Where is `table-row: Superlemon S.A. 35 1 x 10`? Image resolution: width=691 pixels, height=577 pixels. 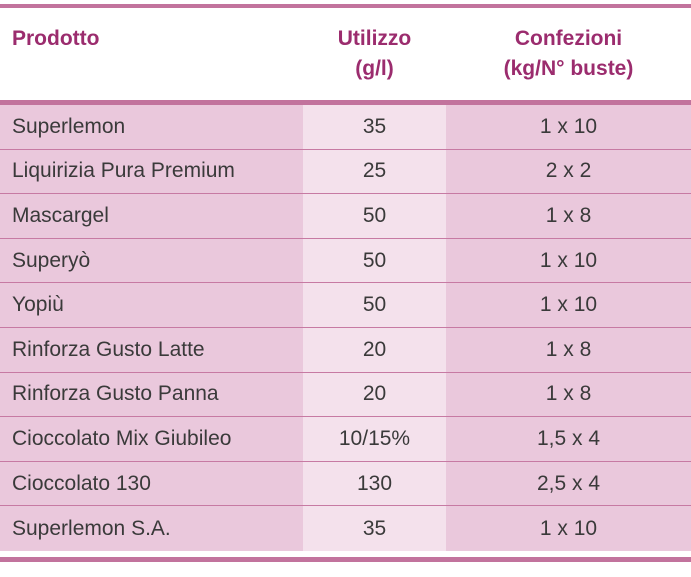 table-row: Superlemon S.A. 35 1 x 10 is located at coordinates (345, 528).